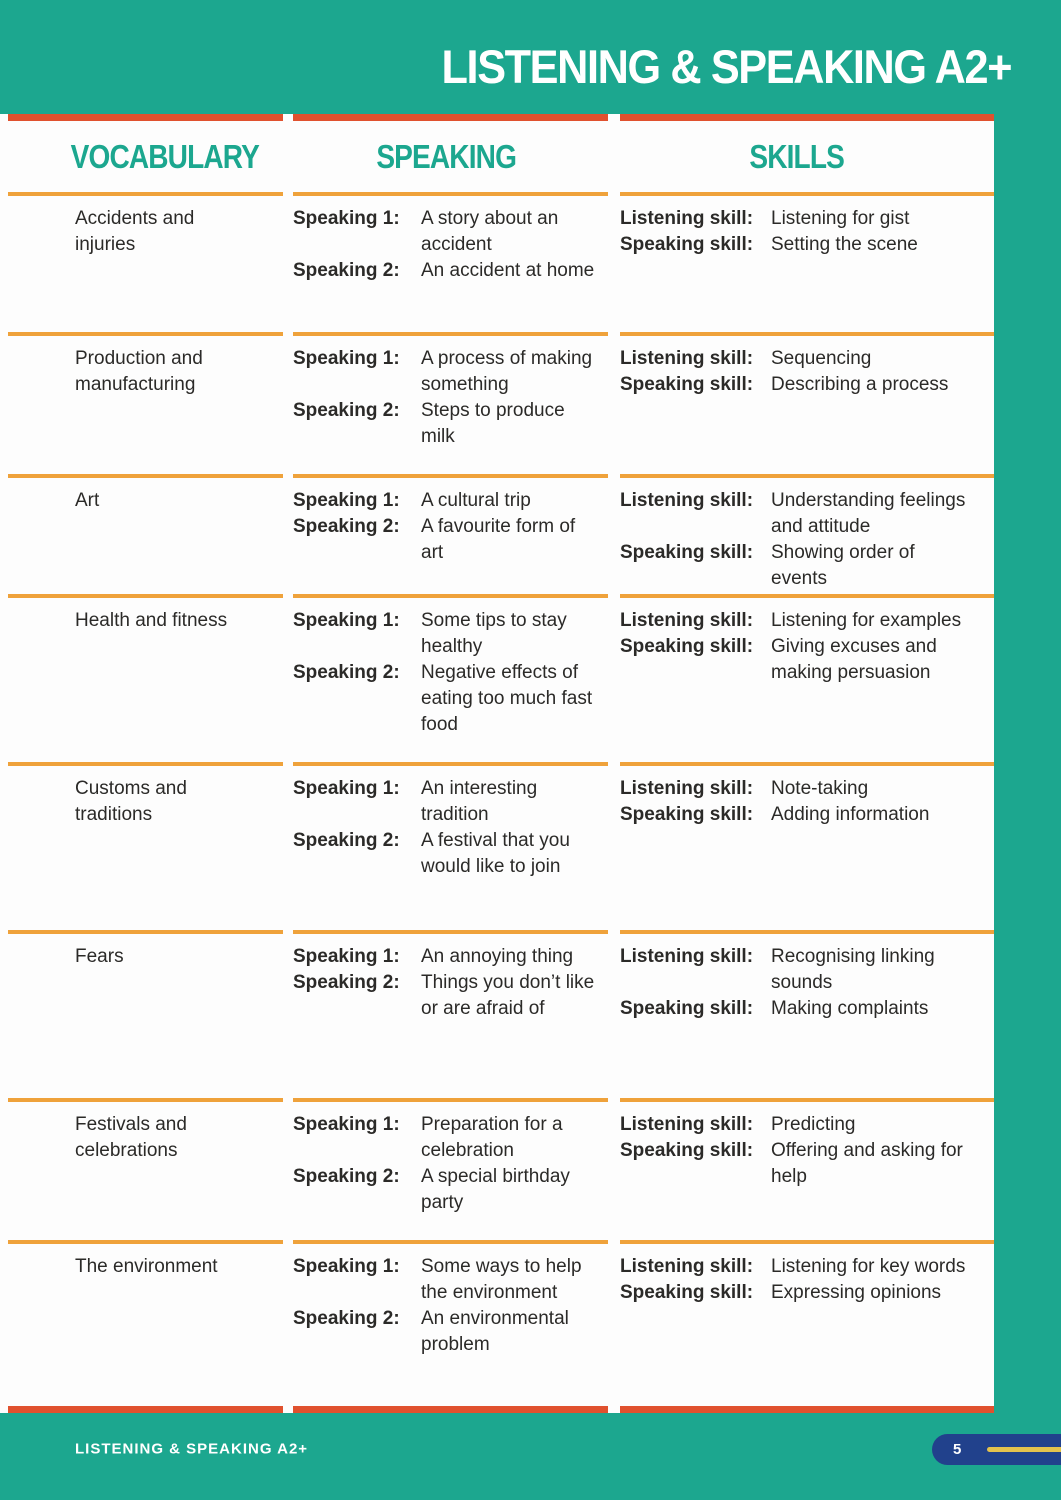  What do you see at coordinates (446, 271) in the screenshot?
I see `speaking-item: Speaking 2: An accident at home` at bounding box center [446, 271].